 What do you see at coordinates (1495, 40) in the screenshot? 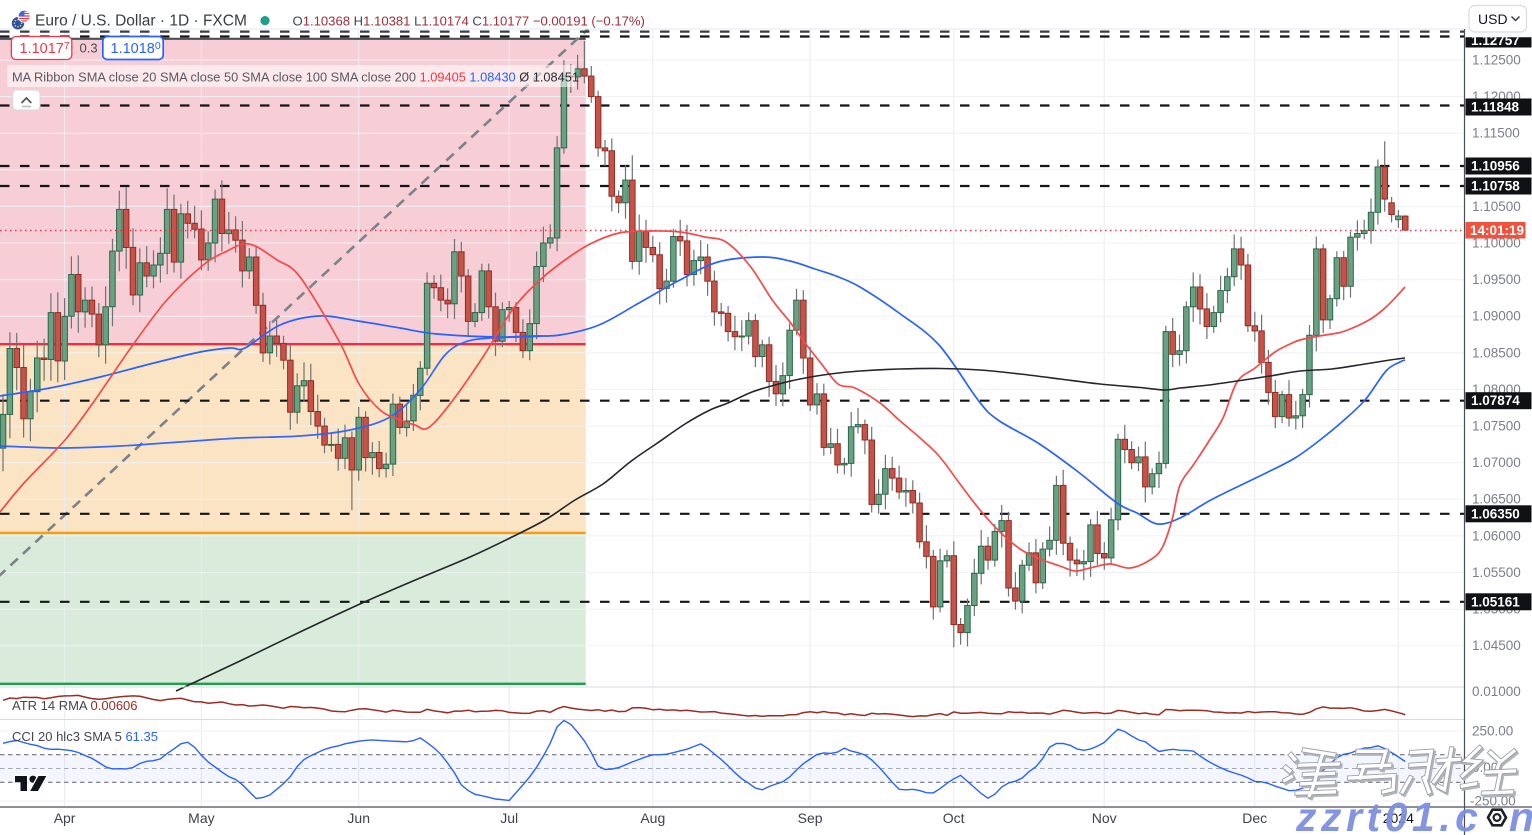
I see `svg-text: 1.12757` at bounding box center [1495, 40].